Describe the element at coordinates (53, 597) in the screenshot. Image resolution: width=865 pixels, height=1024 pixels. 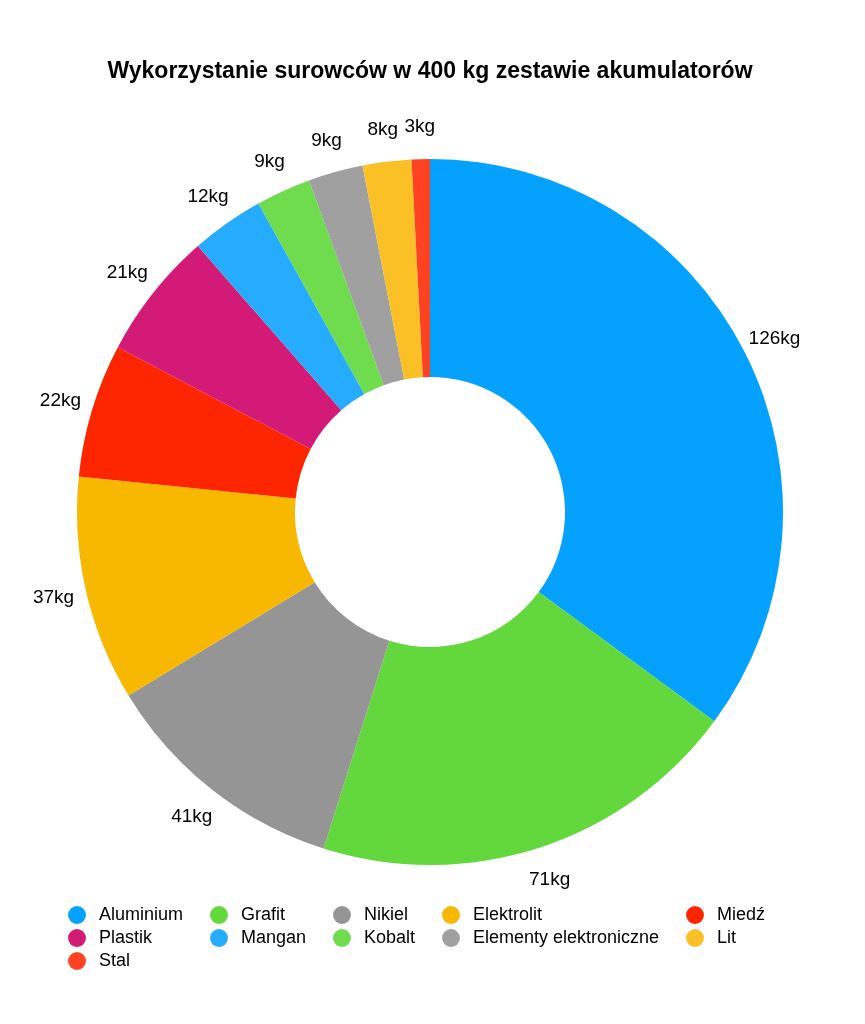
I see `data-label: 37kg` at that location.